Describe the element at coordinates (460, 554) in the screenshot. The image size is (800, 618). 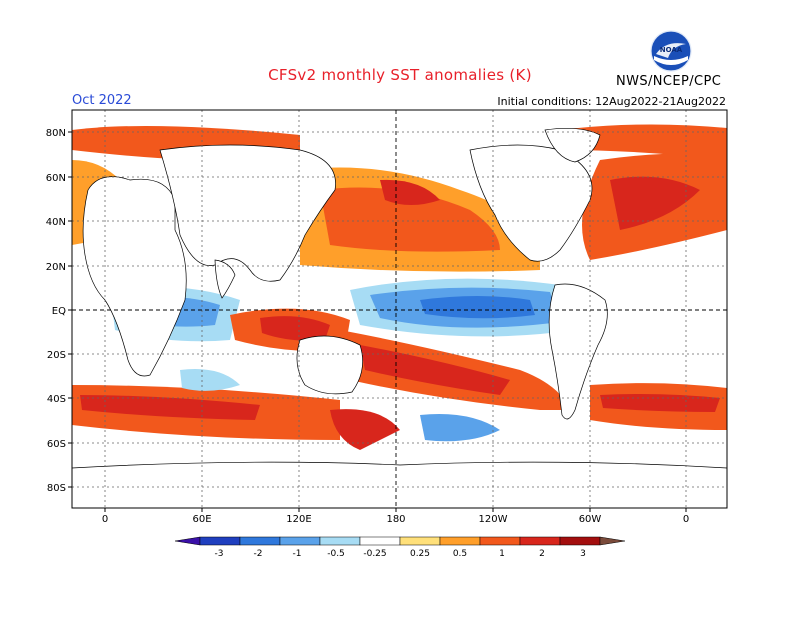
I see `colorbar-label: 0.5` at that location.